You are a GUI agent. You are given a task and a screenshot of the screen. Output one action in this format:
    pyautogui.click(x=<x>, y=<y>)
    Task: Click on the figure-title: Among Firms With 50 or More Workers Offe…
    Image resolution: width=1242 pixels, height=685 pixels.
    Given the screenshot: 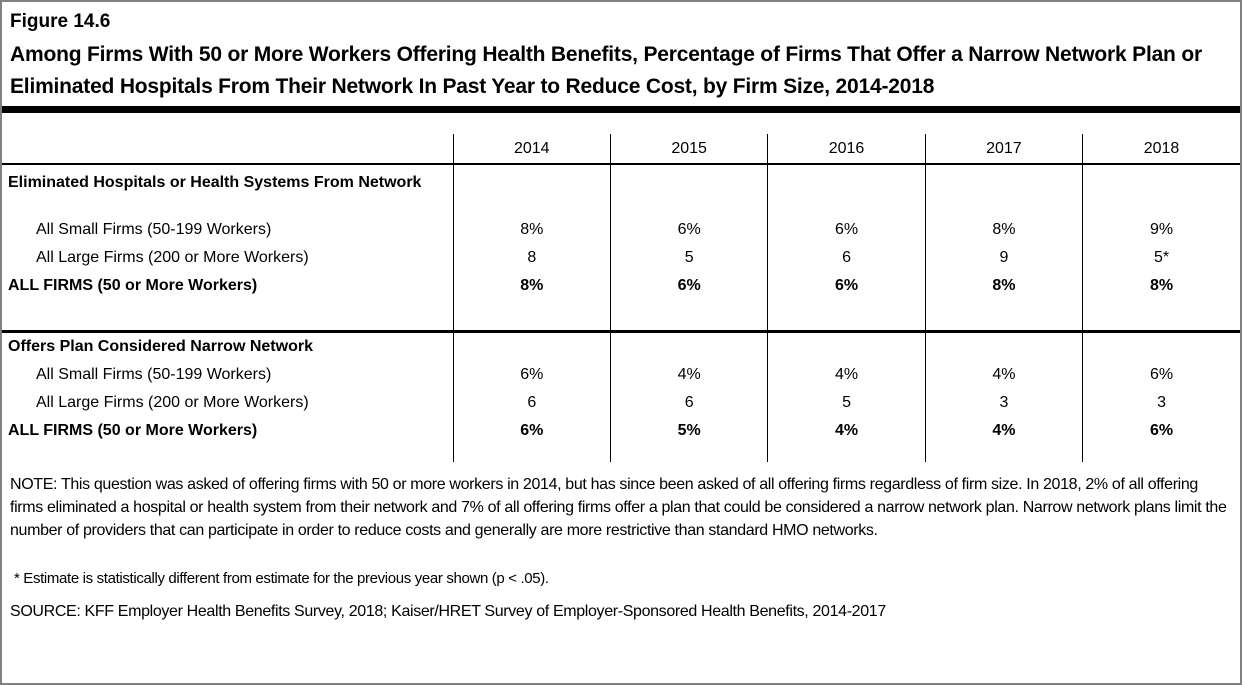 What is the action you would take?
    pyautogui.click(x=606, y=70)
    